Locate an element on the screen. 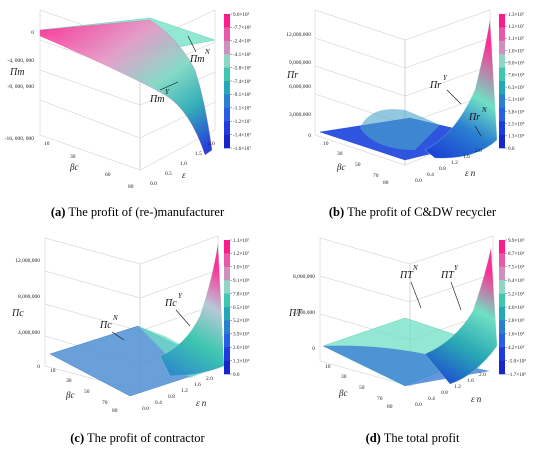 The image size is (550, 452). y-tick: 0.5 is located at coordinates (168, 174).